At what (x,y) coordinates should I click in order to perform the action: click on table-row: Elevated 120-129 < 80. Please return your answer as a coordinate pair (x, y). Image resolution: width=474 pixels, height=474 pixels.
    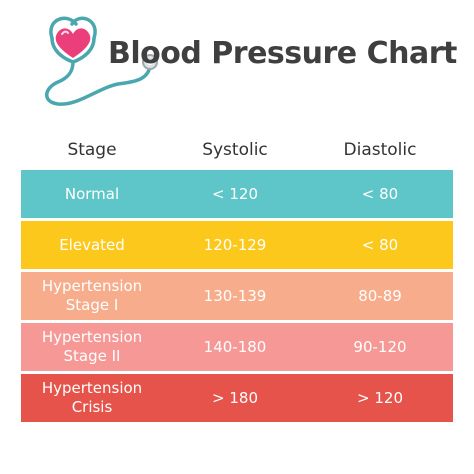
    Looking at the image, I should click on (237, 245).